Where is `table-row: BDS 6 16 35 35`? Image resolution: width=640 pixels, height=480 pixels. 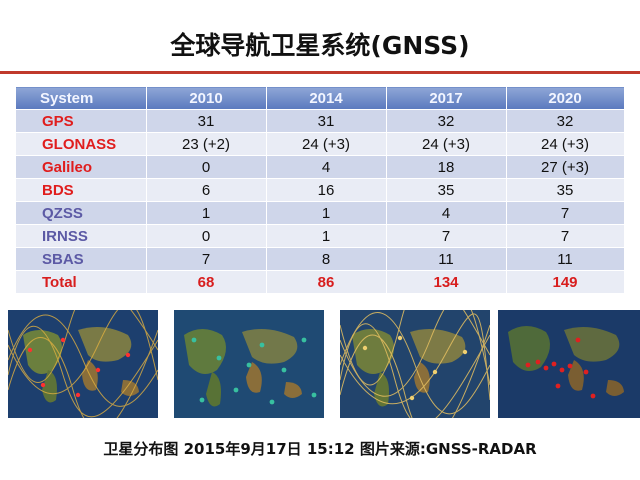
table-row: BDS 6 16 35 35 is located at coordinates (320, 190).